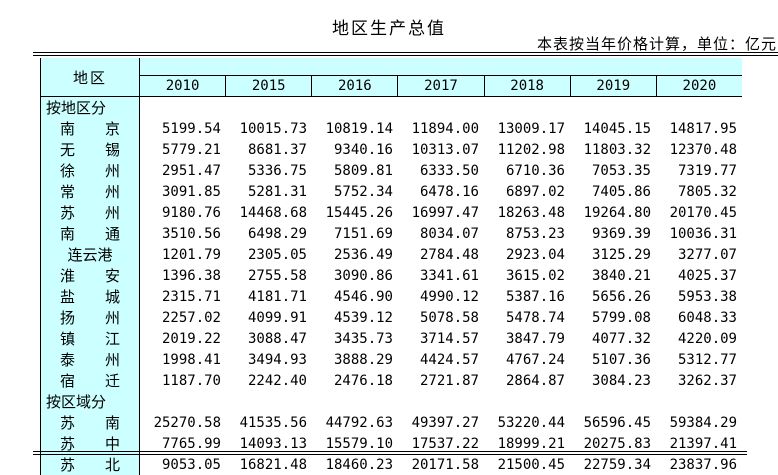 The height and width of the screenshot is (475, 778). What do you see at coordinates (359, 443) in the screenshot?
I see `value-cell: 15579.10` at bounding box center [359, 443].